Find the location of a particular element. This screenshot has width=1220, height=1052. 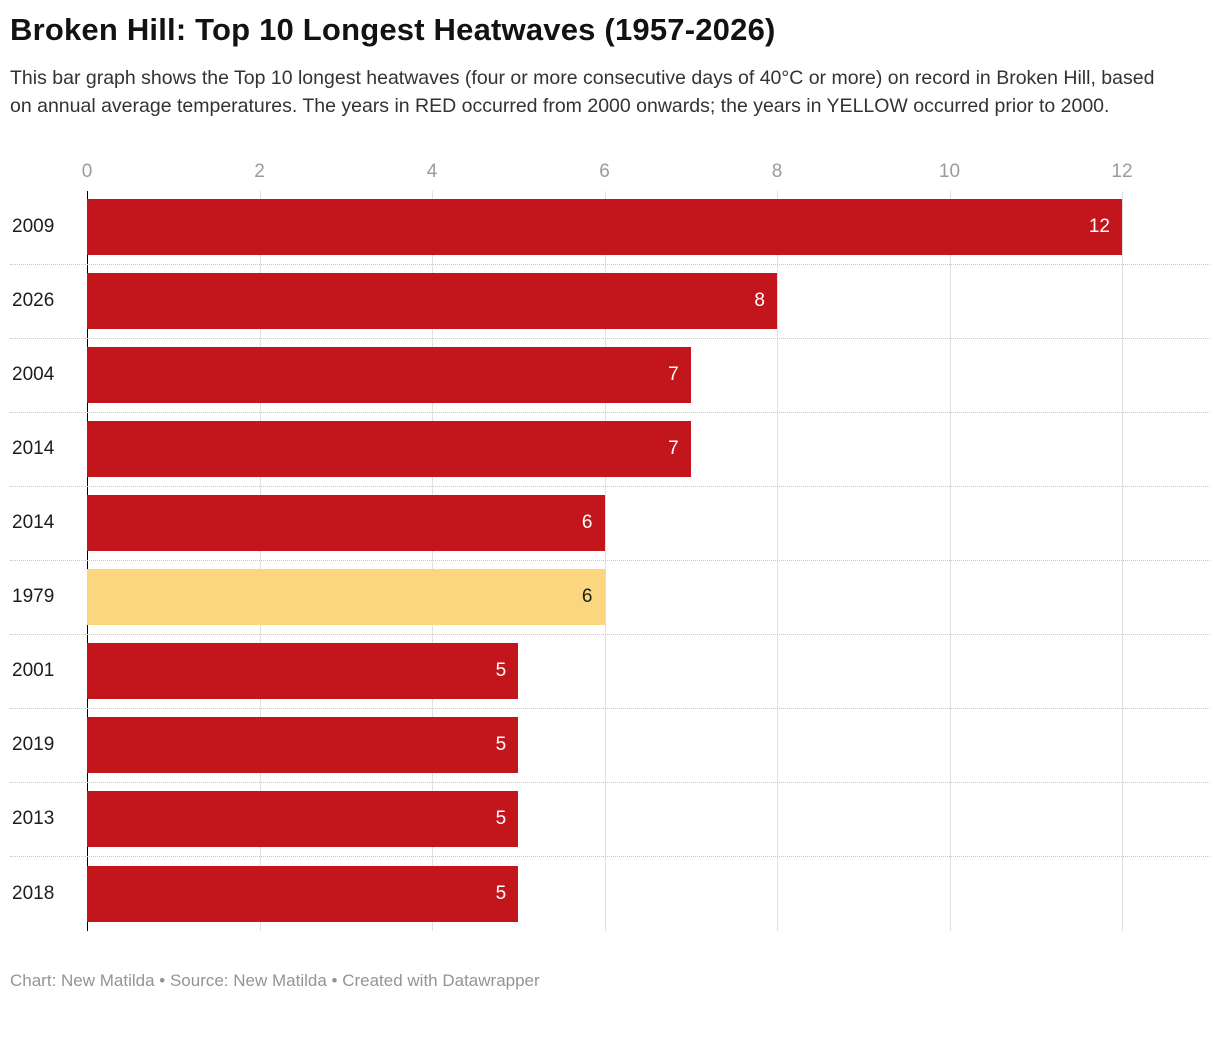

value-label: 8 is located at coordinates (759, 301).